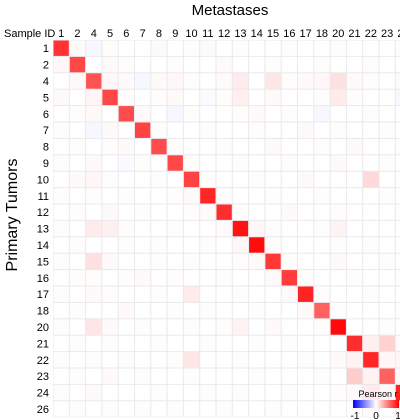  What do you see at coordinates (230, 10) in the screenshot?
I see `chart-title: Metastases` at bounding box center [230, 10].